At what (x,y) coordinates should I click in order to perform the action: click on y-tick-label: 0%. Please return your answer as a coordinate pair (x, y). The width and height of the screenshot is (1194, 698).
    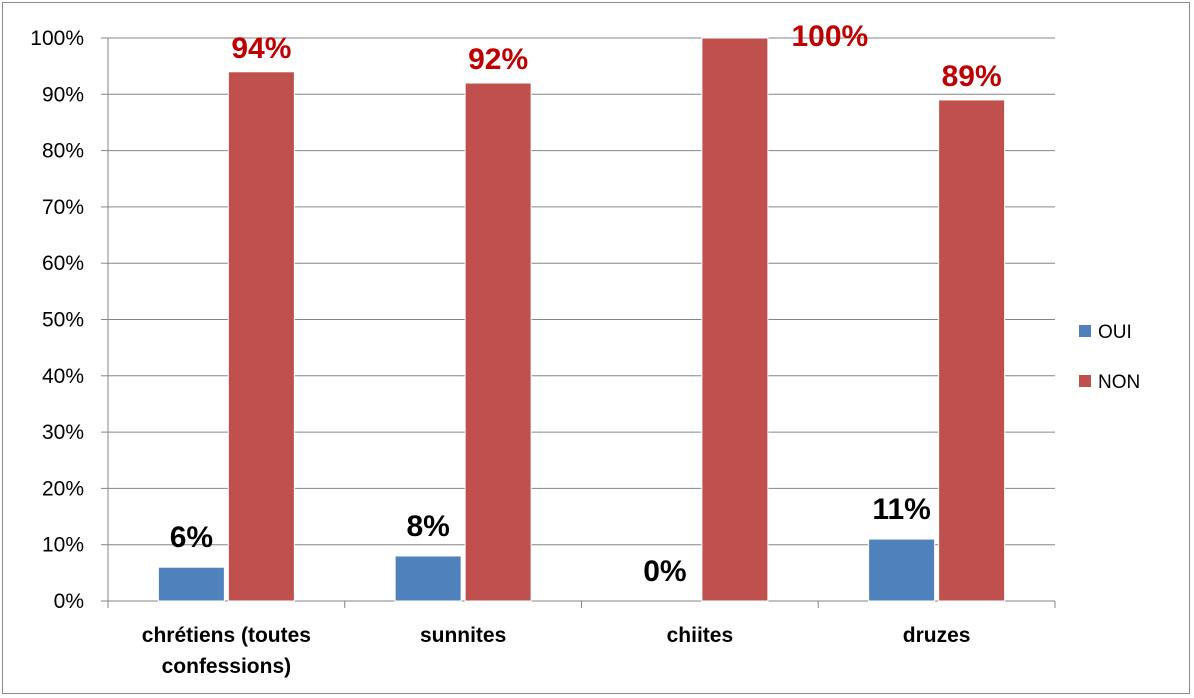
    Looking at the image, I should click on (69, 601).